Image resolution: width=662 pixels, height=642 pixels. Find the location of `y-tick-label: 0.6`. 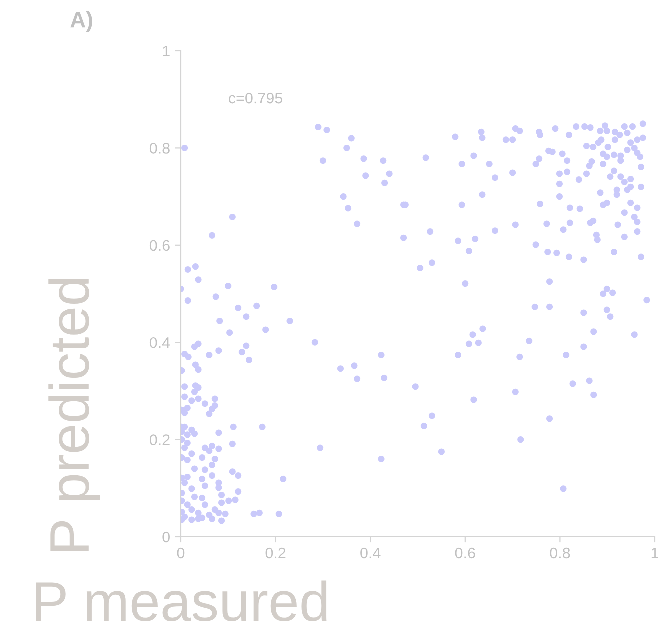

y-tick-label: 0.6 is located at coordinates (160, 246).